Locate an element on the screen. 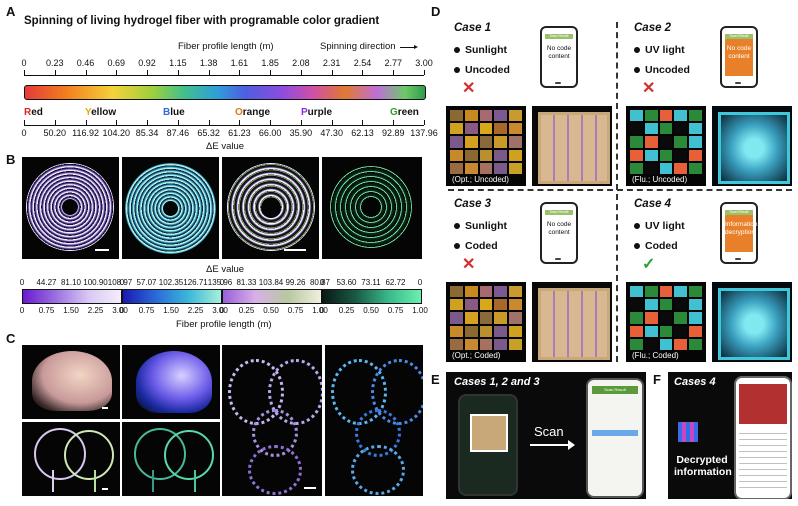 Image resolution: width=798 pixels, height=506 pixels. case-light-text: UV light is located at coordinates (665, 226).